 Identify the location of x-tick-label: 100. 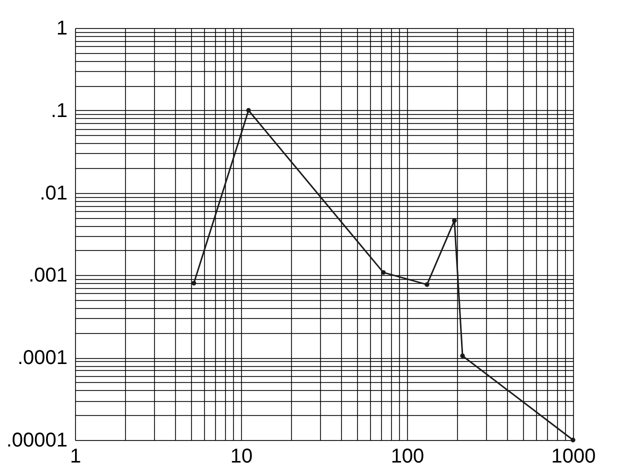
(407, 454).